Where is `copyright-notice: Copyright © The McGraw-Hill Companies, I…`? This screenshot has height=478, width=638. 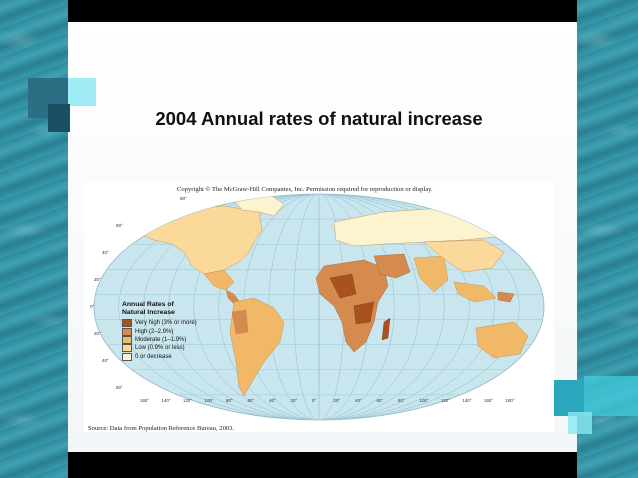 copyright-notice: Copyright © The McGraw-Hill Companies, I… is located at coordinates (305, 189).